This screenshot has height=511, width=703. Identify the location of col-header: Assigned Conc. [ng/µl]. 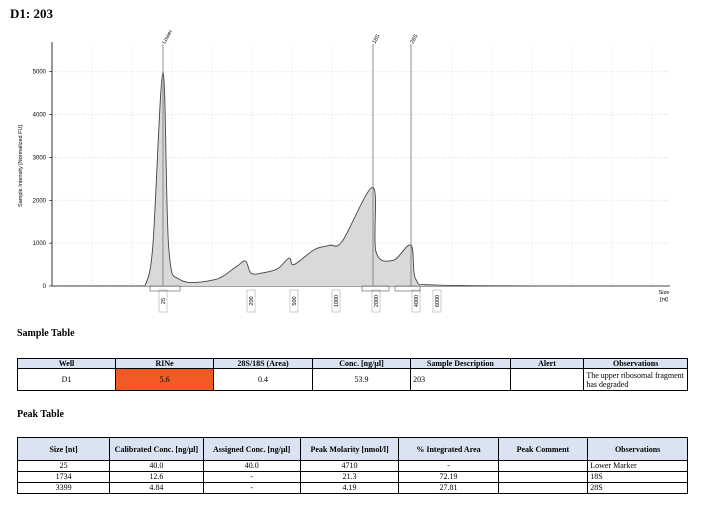
(251, 449).